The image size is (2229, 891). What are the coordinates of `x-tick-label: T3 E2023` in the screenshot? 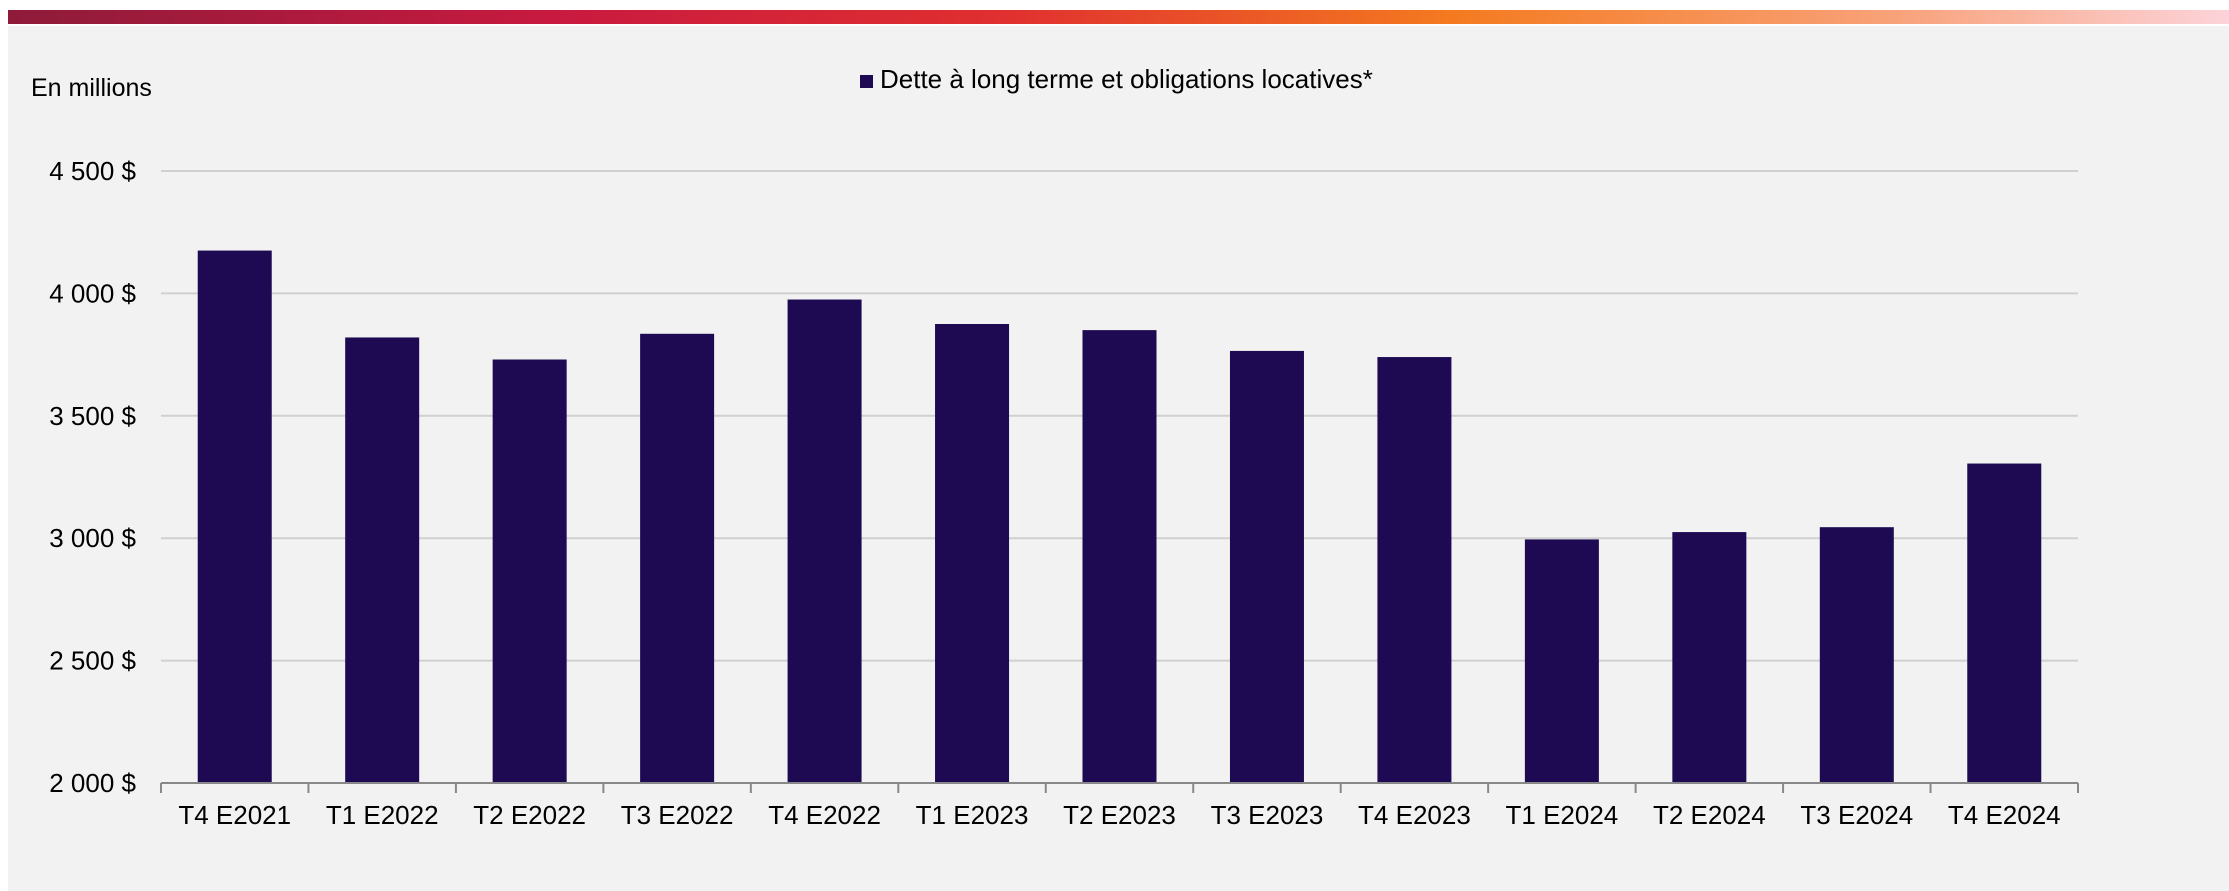 It's located at (1267, 815).